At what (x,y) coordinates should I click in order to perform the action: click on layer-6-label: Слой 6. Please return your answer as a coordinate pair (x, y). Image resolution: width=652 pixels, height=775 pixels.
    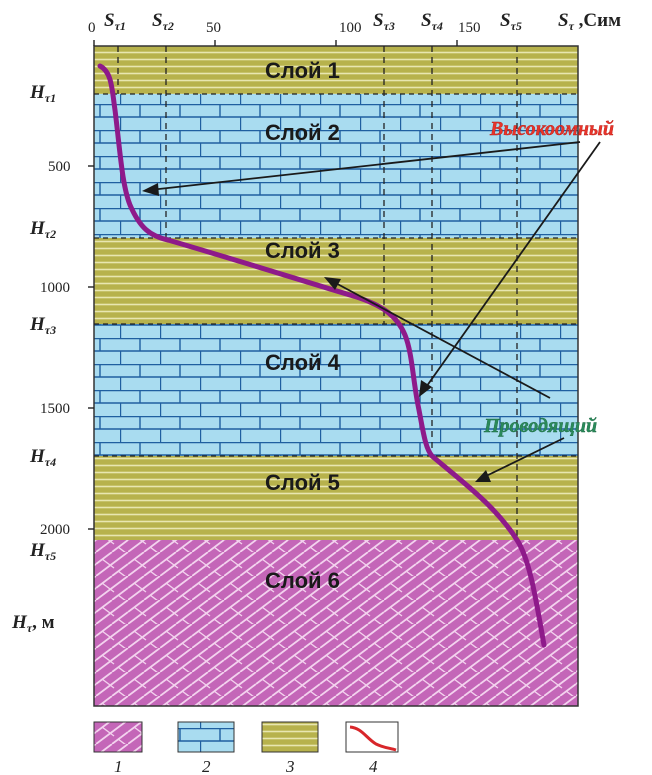
    Looking at the image, I should click on (302, 580).